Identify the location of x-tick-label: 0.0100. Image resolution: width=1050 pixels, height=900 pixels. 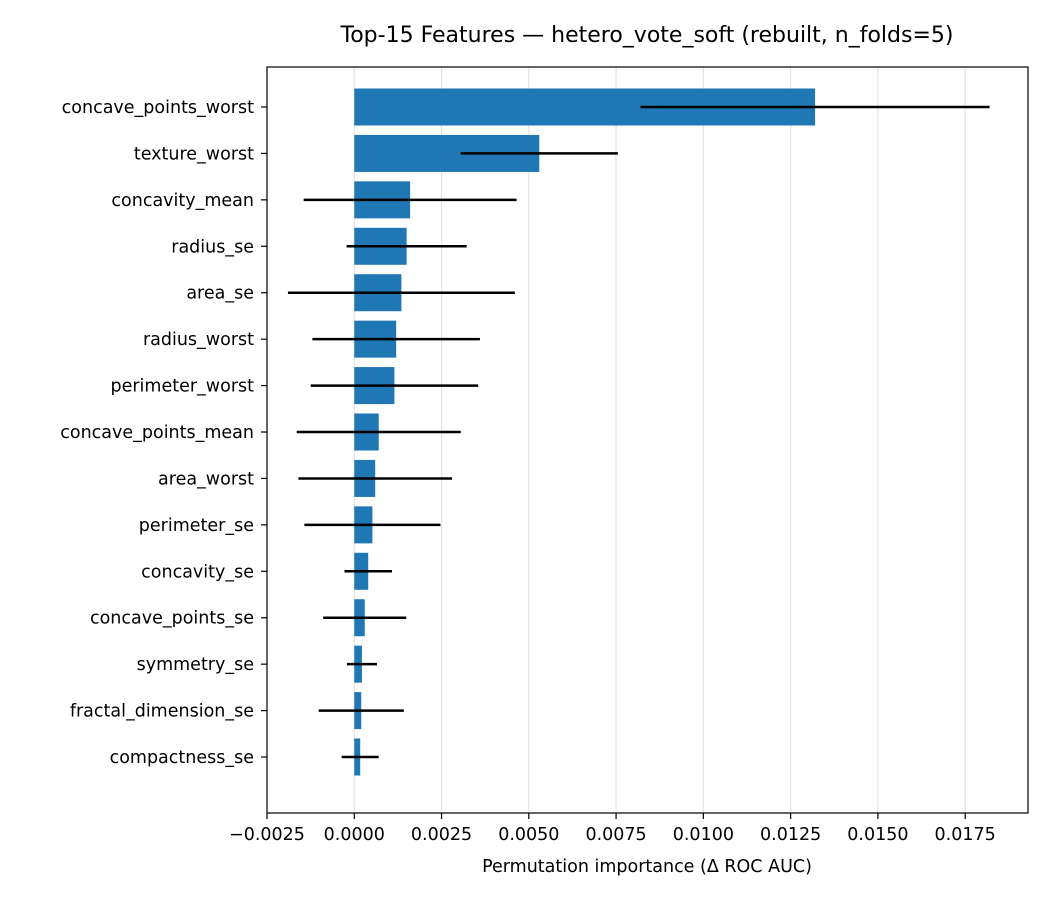
(703, 835).